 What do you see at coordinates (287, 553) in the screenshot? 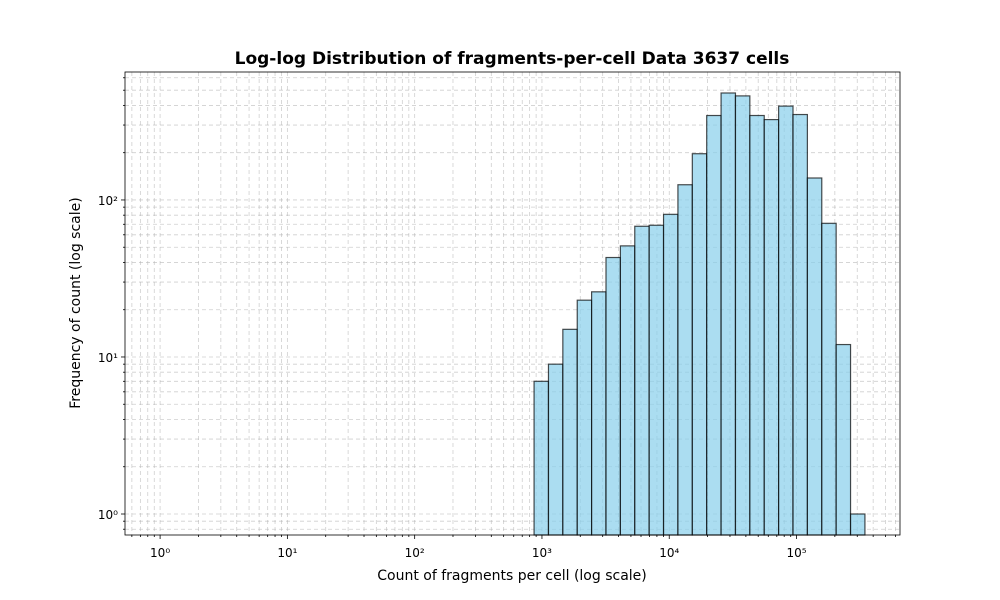
I see `x-tick-label: 10¹` at bounding box center [287, 553].